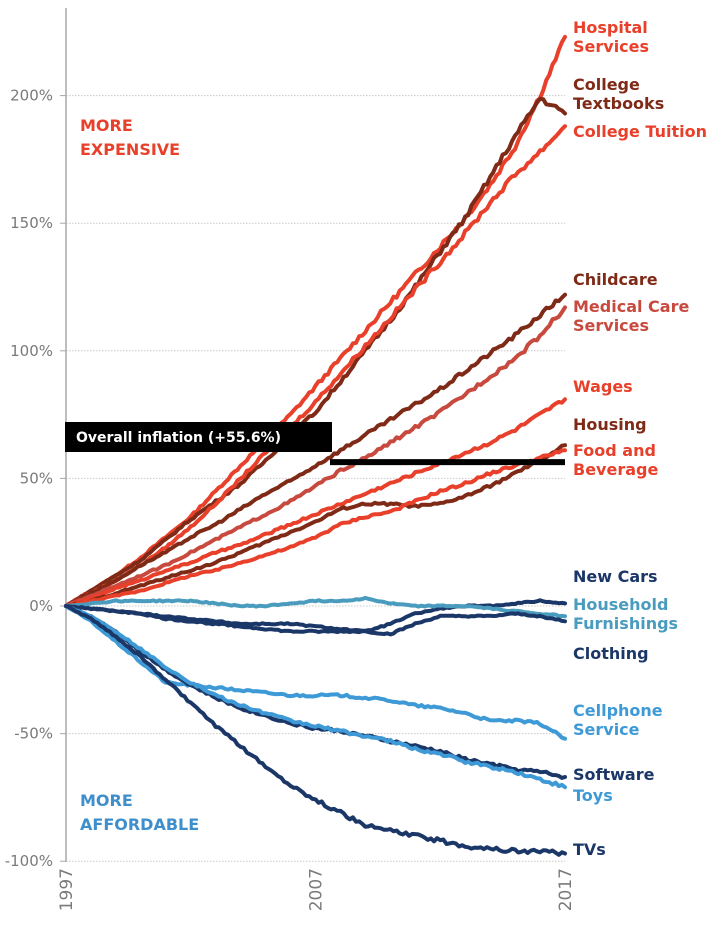  What do you see at coordinates (618, 103) in the screenshot?
I see `series-label-text: Textbooks` at bounding box center [618, 103].